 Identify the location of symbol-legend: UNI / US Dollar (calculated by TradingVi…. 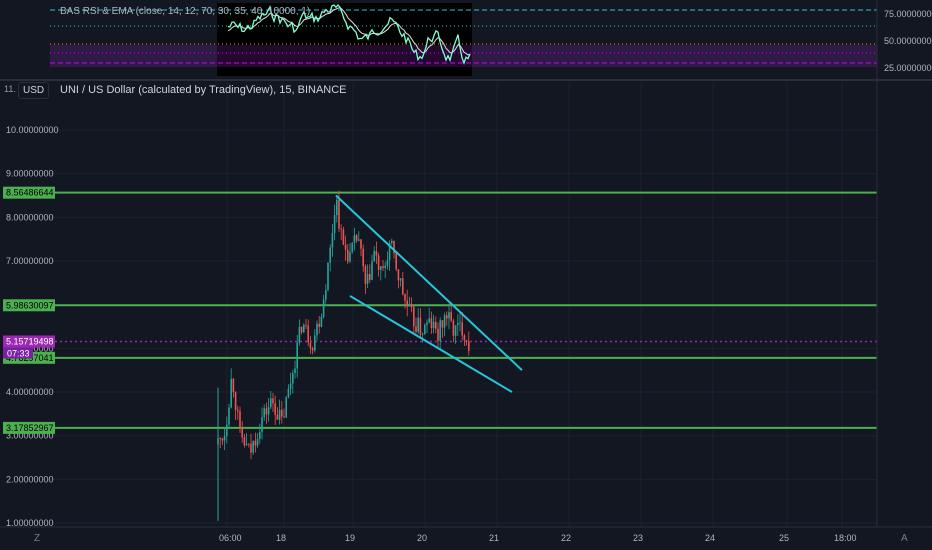
(203, 90).